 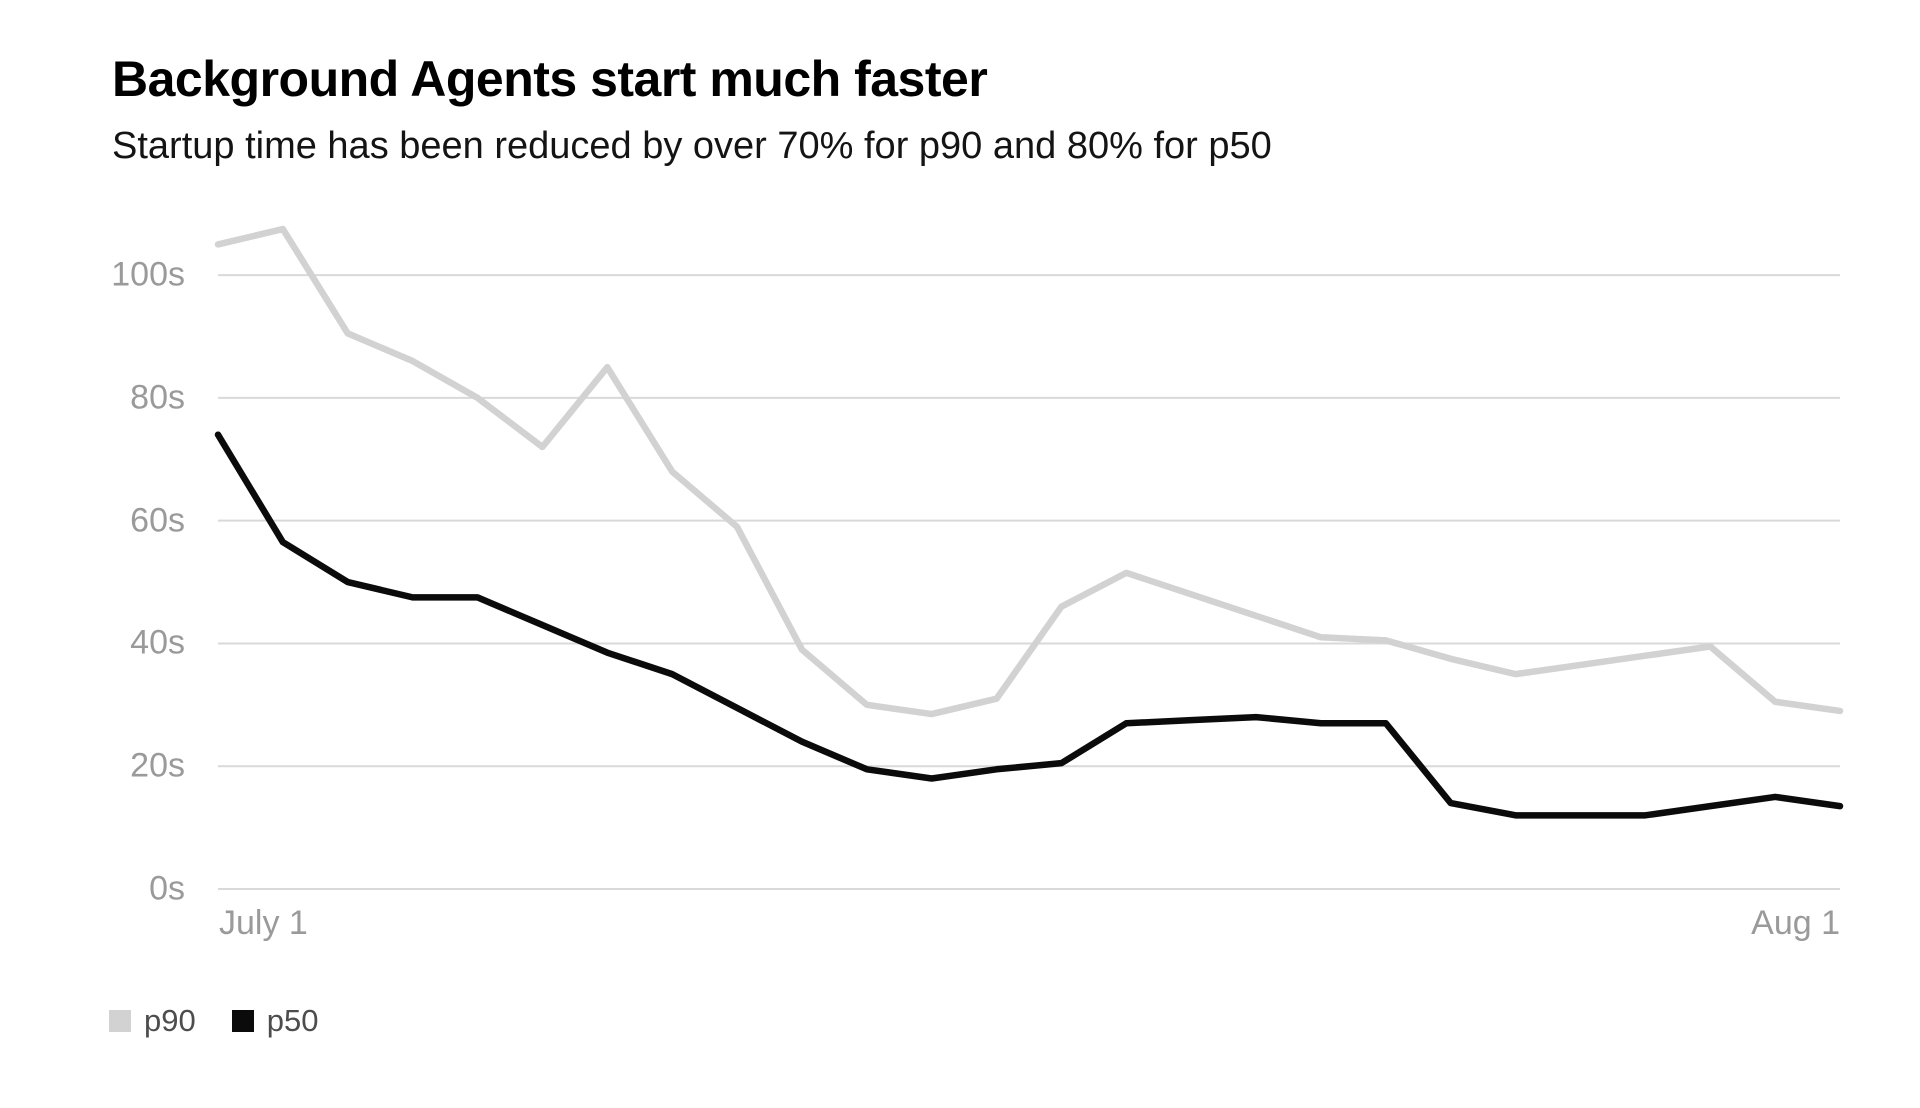 What do you see at coordinates (120, 1020) in the screenshot?
I see `legend-swatch-p90` at bounding box center [120, 1020].